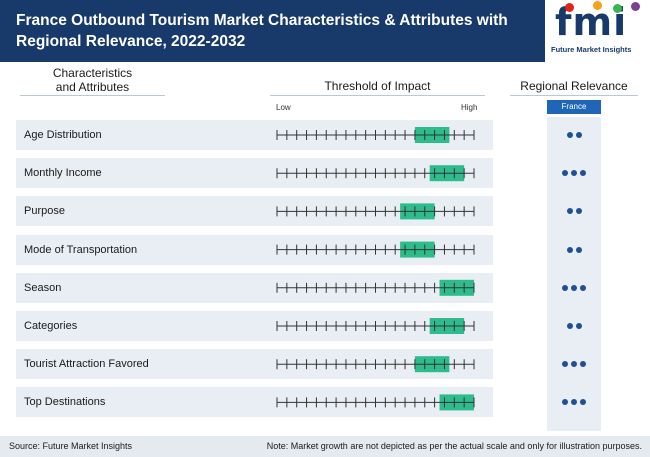  Describe the element at coordinates (51, 326) in the screenshot. I see `row-label: Categories` at that location.